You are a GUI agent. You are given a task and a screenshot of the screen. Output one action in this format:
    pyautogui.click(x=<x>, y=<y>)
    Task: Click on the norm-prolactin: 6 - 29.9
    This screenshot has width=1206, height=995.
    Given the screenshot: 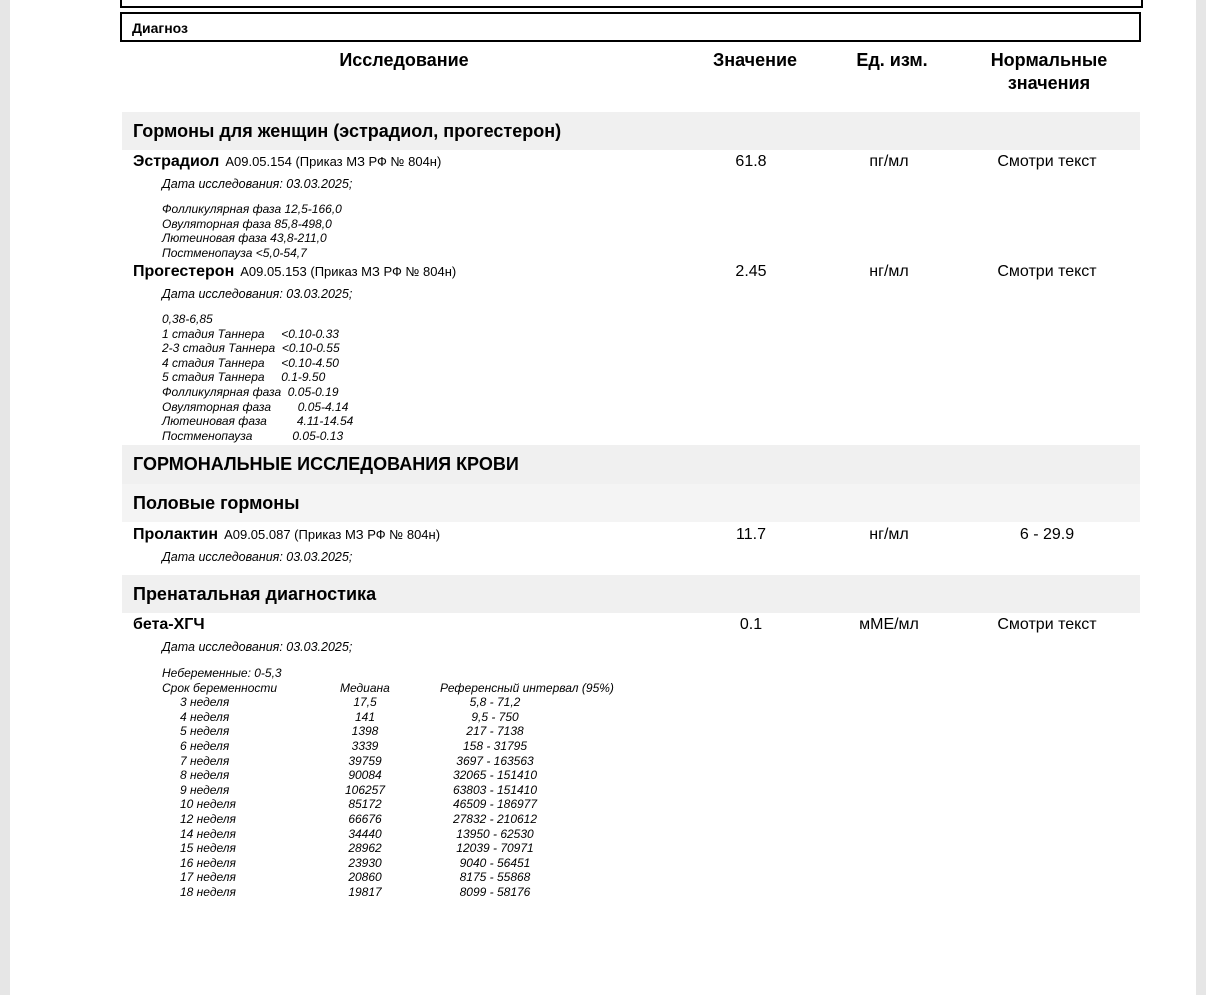 What is the action you would take?
    pyautogui.click(x=1047, y=534)
    